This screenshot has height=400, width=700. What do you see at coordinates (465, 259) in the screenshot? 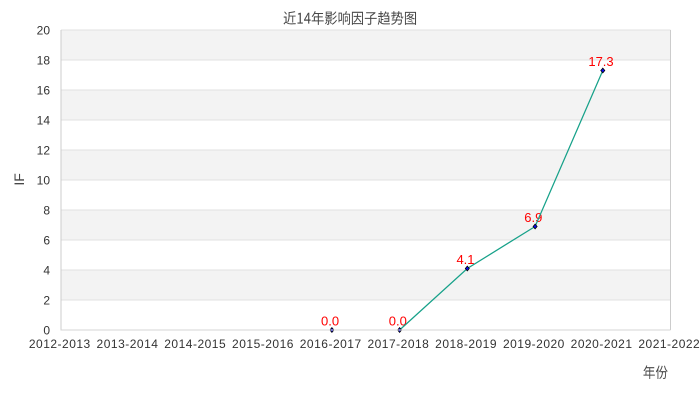
I see `svg-text: 4.1` at bounding box center [465, 259].